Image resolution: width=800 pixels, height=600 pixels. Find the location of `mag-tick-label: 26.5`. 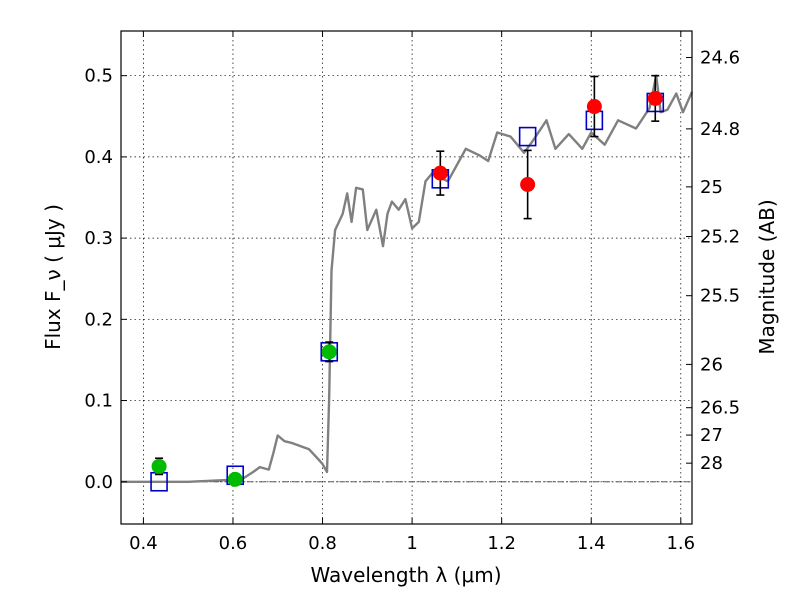

mag-tick-label: 26.5 is located at coordinates (720, 408).